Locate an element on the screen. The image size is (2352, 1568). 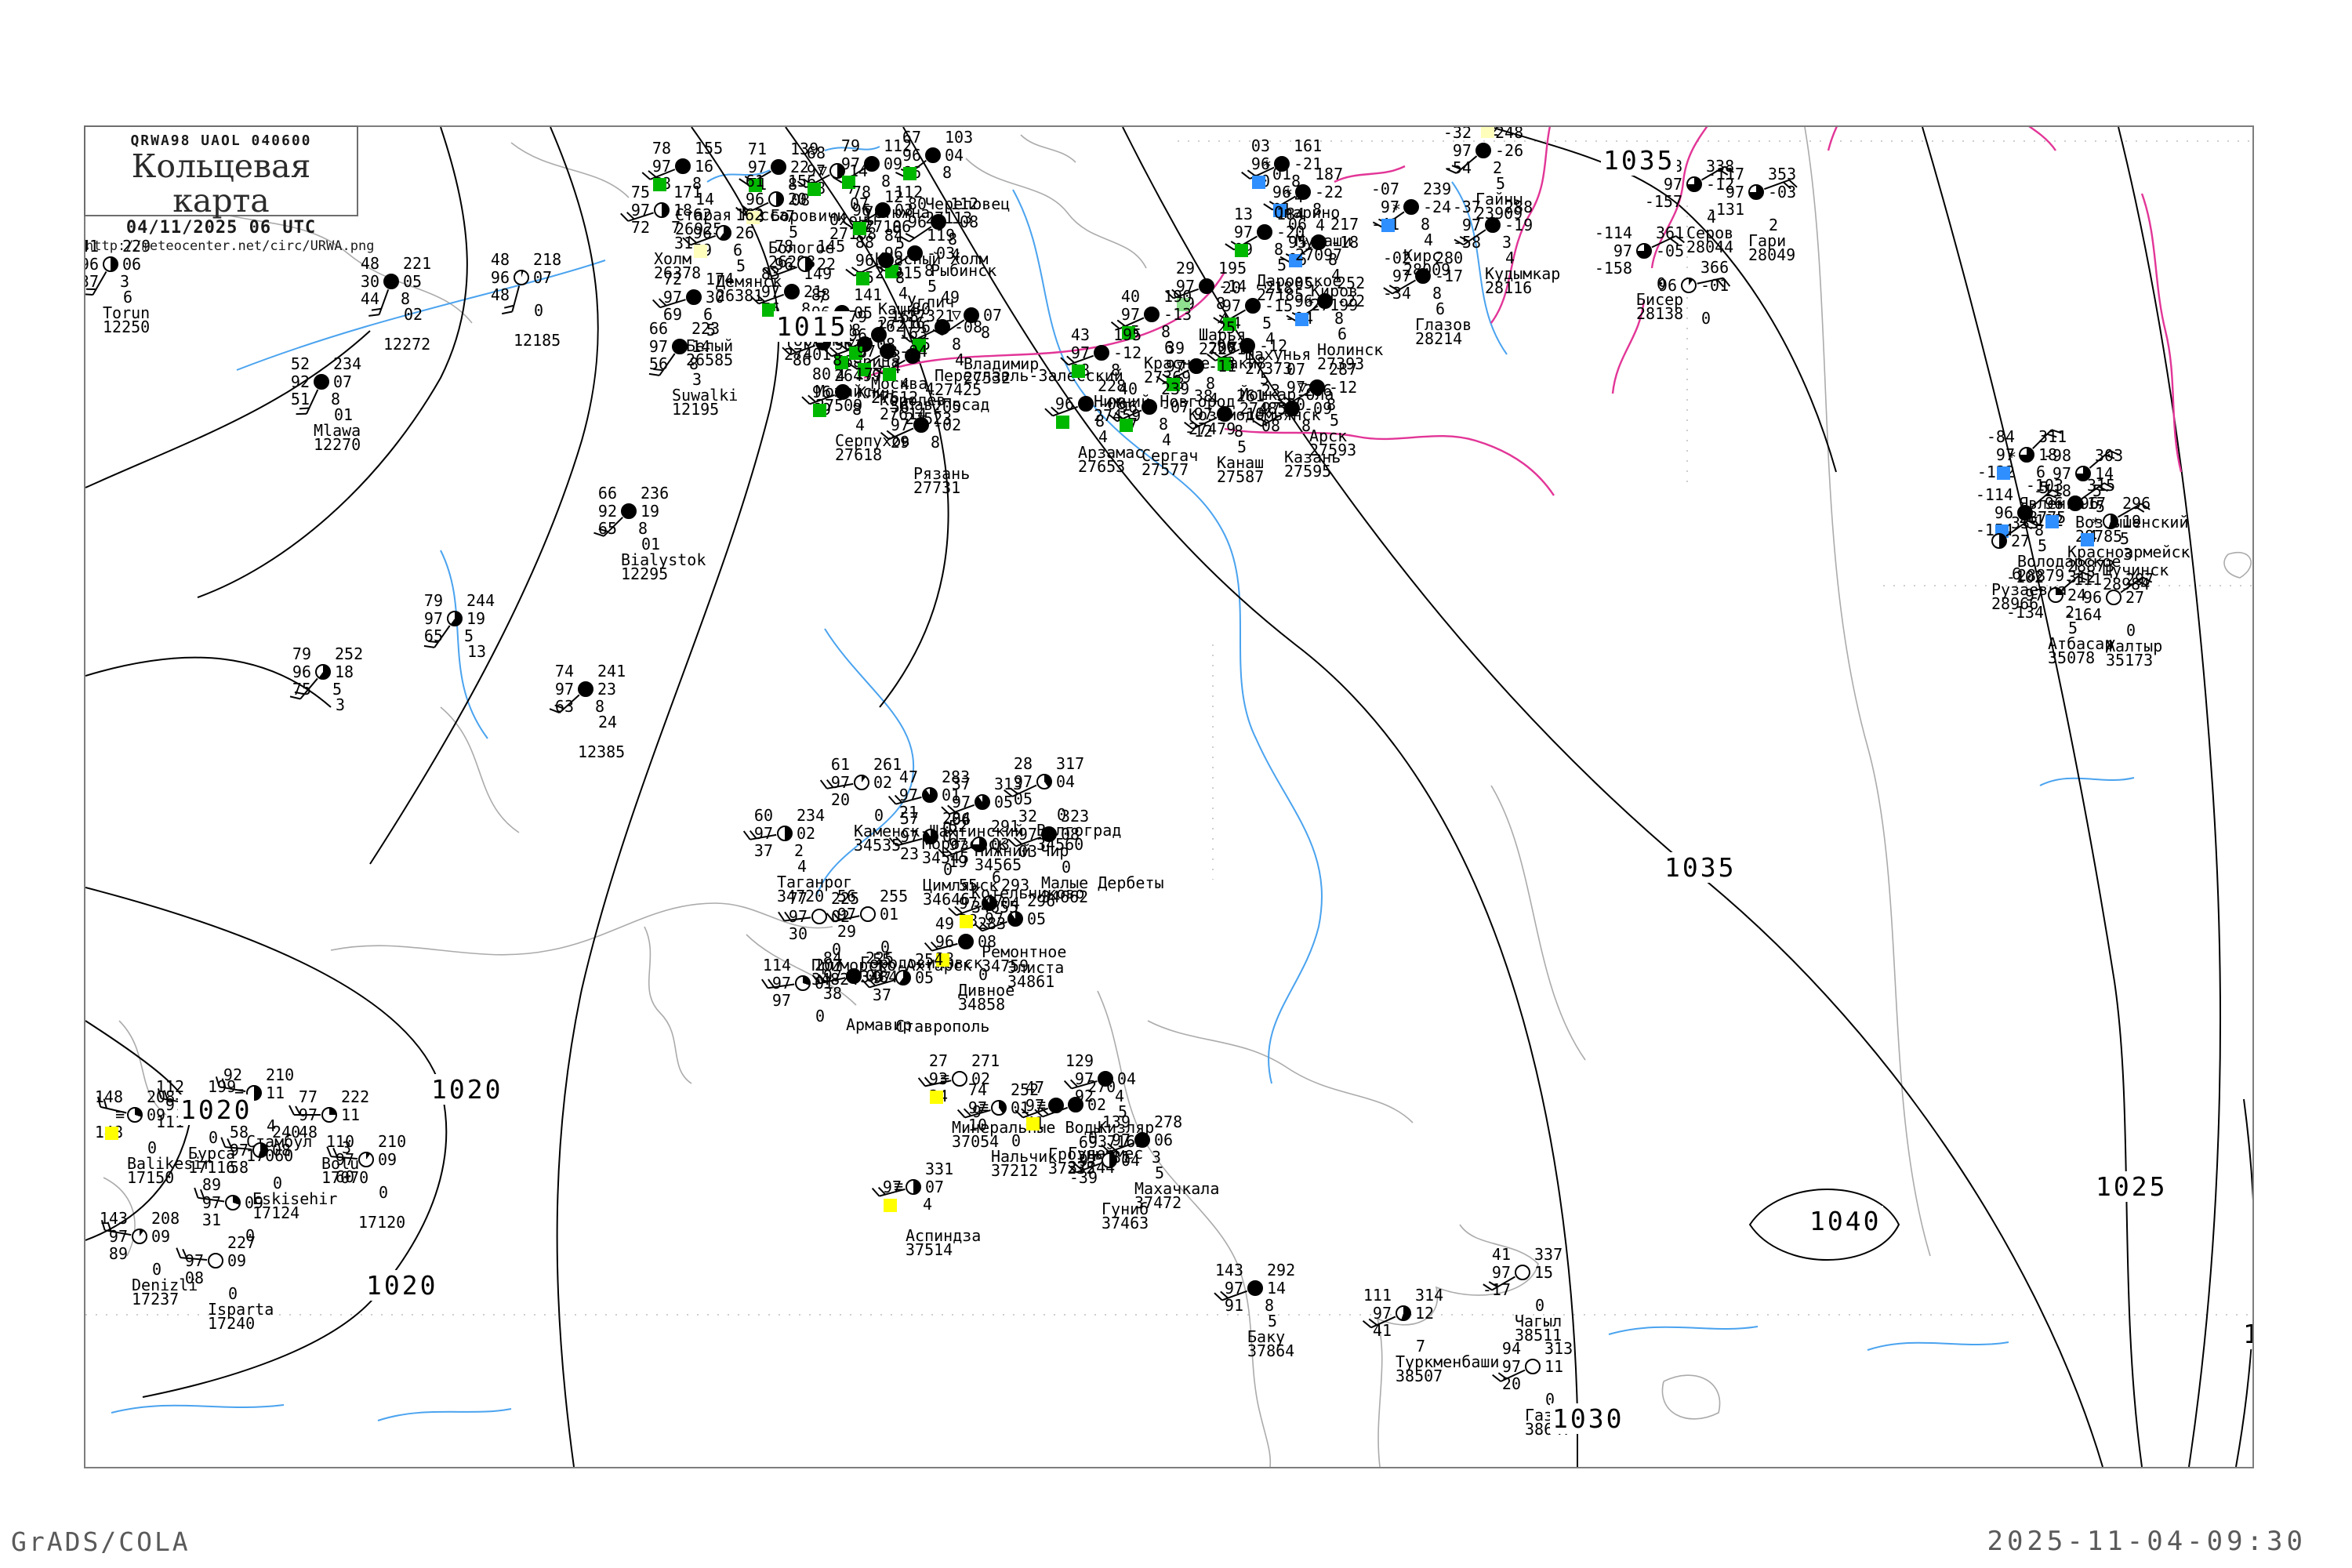
tendency-value: -21 is located at coordinates (1308, 163).